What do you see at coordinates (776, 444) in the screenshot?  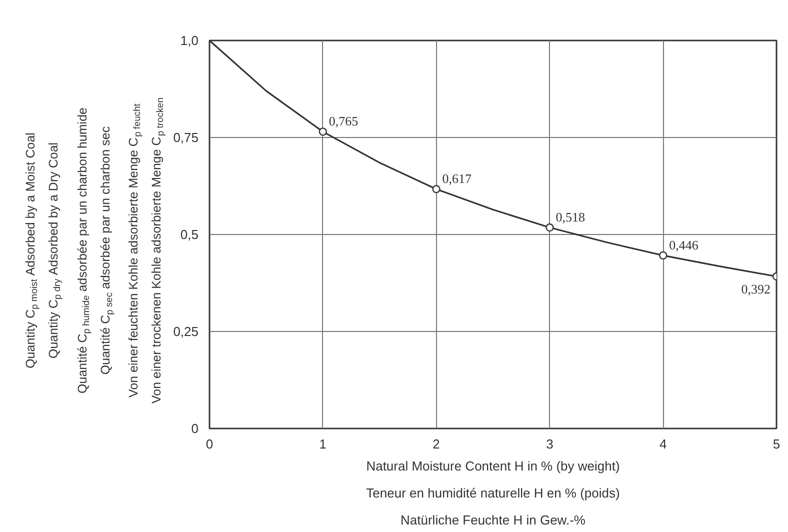 I see `x-tick-label: 5` at bounding box center [776, 444].